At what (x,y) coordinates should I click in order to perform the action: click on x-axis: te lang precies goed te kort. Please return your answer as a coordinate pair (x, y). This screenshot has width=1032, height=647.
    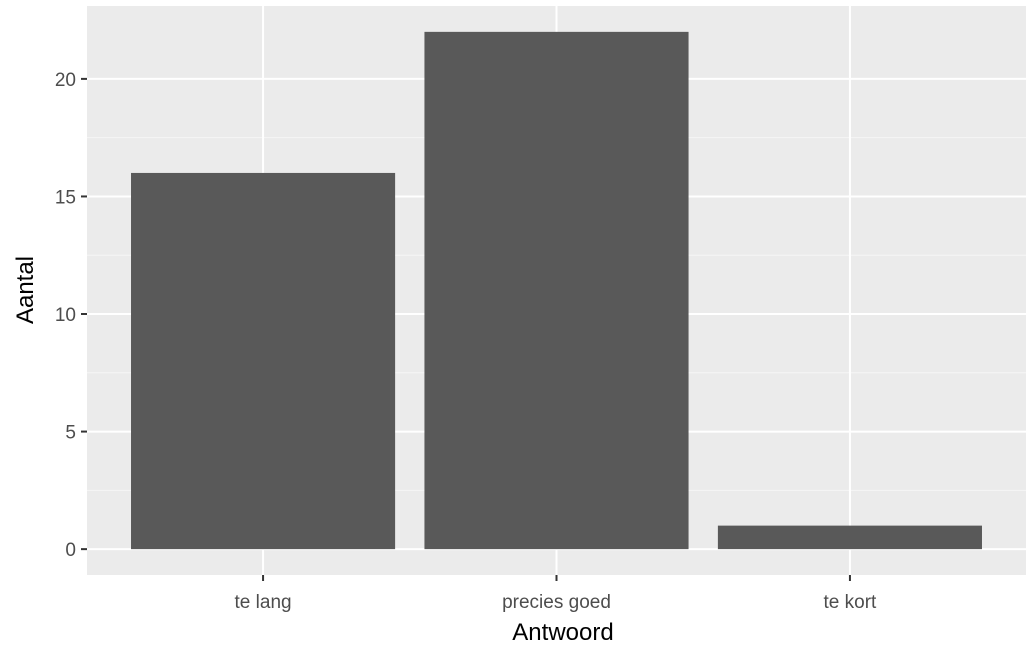
    Looking at the image, I should click on (556, 594).